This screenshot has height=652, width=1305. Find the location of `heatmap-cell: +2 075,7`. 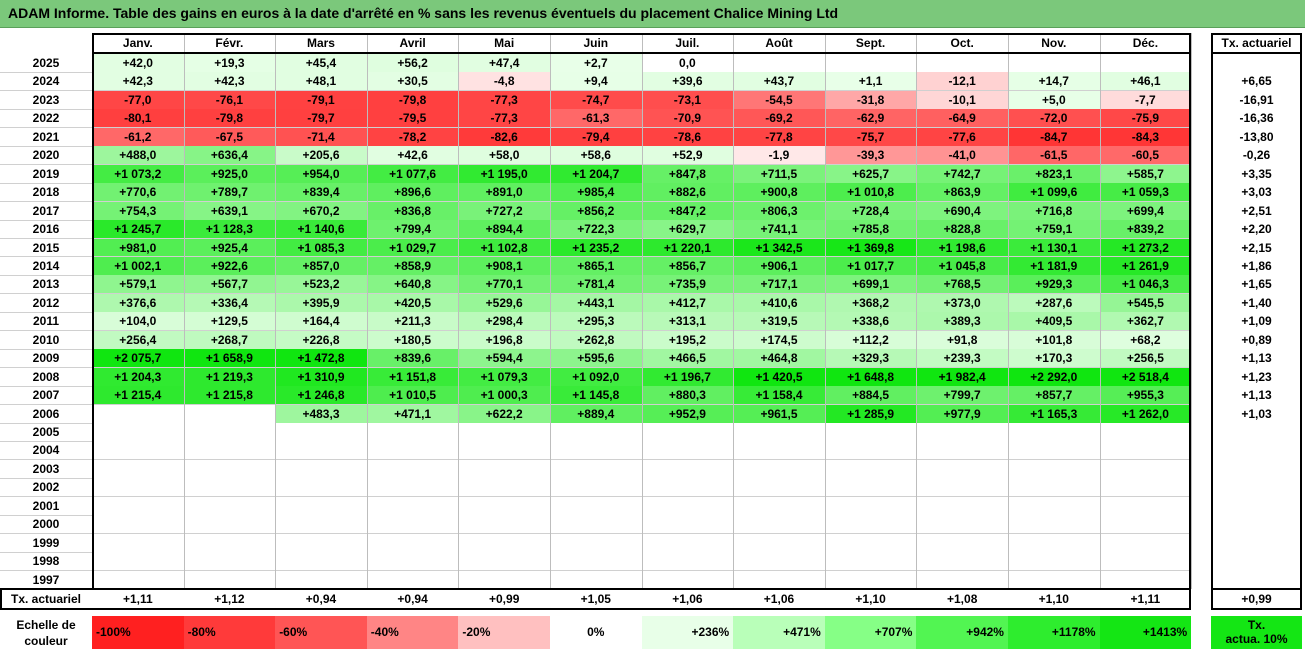

heatmap-cell: +2 075,7 is located at coordinates (138, 358).